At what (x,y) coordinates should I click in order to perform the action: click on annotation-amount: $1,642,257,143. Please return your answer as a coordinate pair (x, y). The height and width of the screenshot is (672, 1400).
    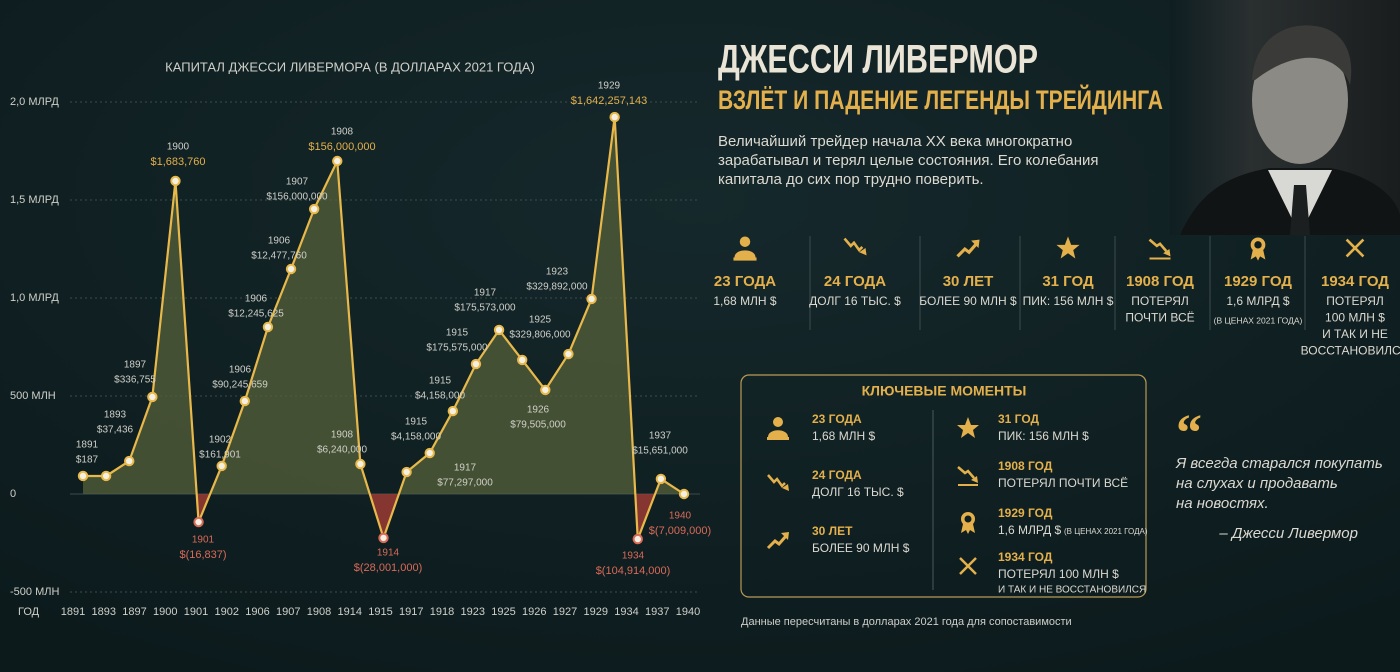
    Looking at the image, I should click on (609, 101).